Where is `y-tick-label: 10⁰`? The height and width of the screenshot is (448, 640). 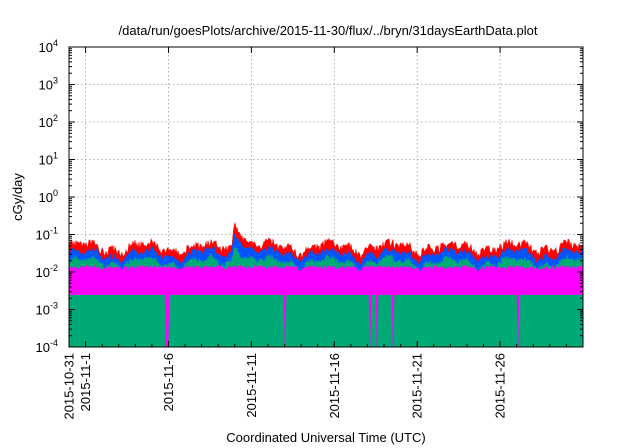 y-tick-label: 10⁰ is located at coordinates (48, 196).